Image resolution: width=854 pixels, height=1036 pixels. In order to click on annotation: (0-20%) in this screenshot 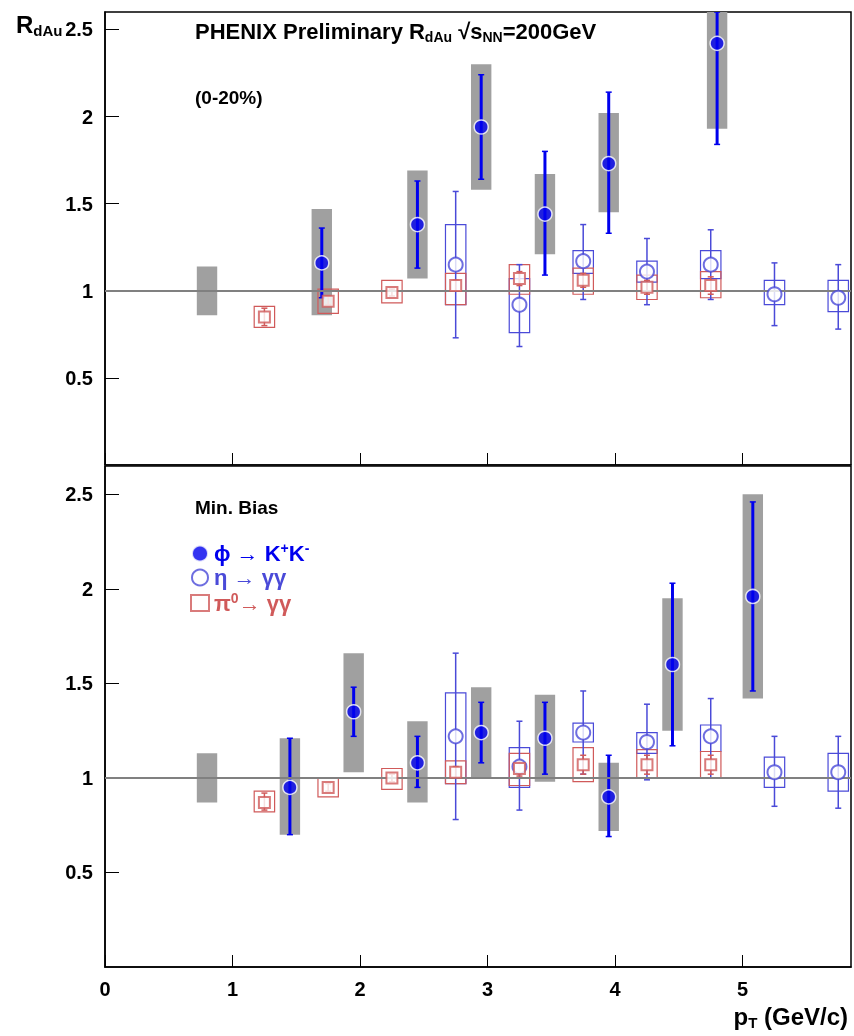, I will do `click(229, 97)`.